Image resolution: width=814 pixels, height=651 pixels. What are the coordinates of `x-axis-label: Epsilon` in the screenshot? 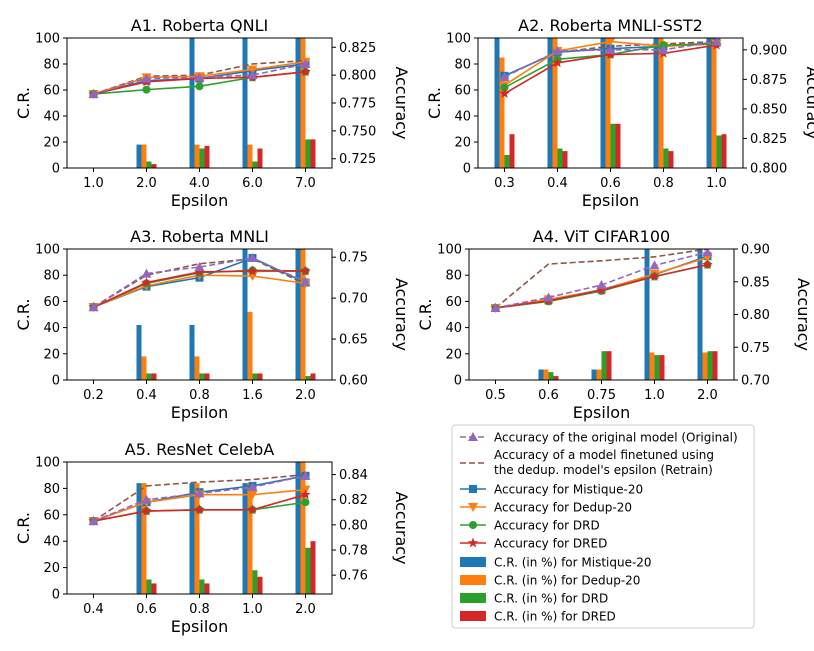 It's located at (199, 412).